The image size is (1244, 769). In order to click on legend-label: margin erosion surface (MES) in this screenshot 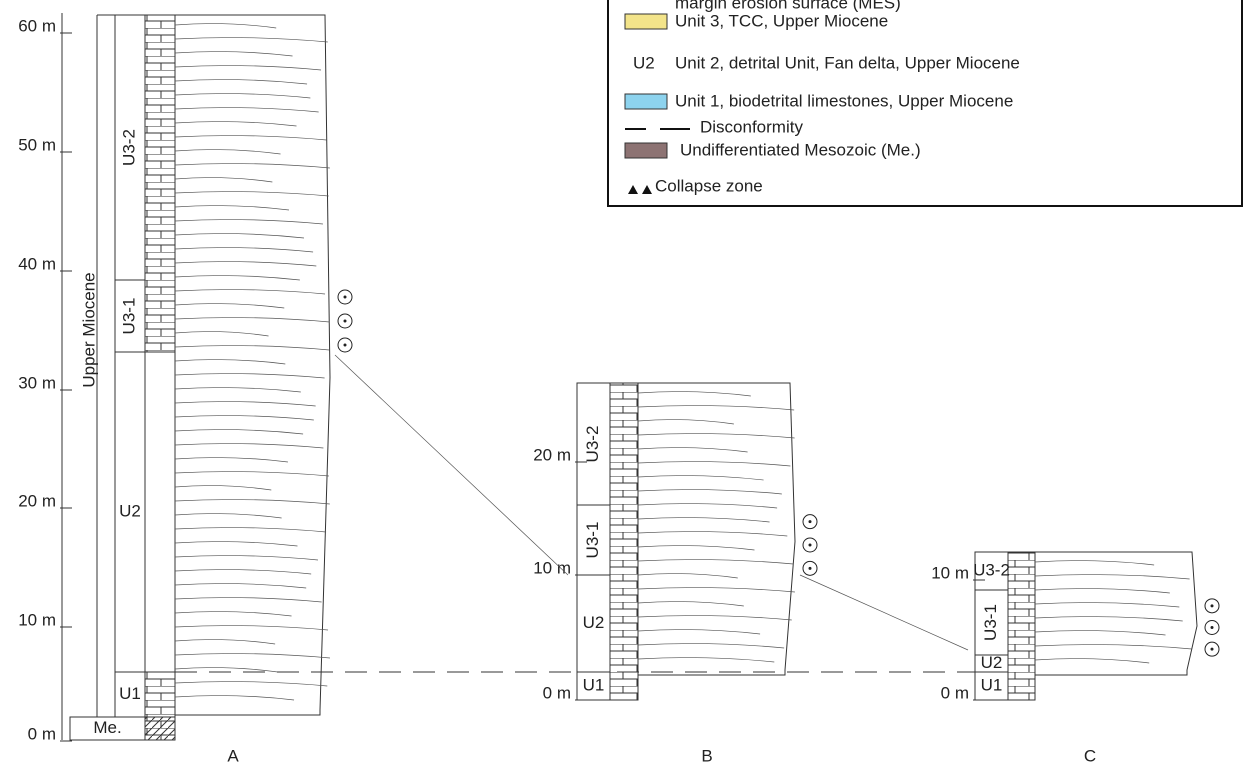, I will do `click(788, 6)`.